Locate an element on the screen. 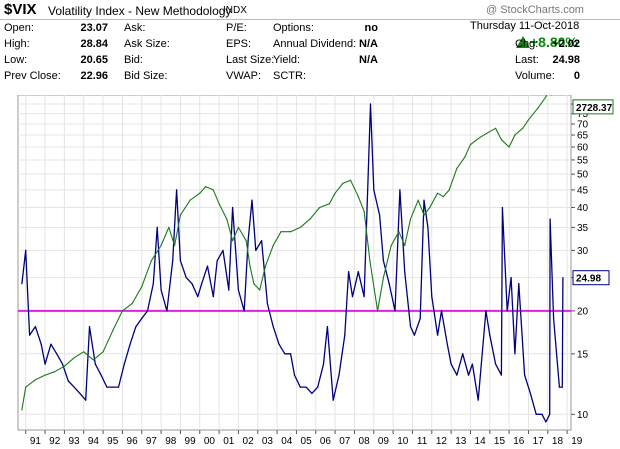  x-tick-label: 97 is located at coordinates (152, 441).